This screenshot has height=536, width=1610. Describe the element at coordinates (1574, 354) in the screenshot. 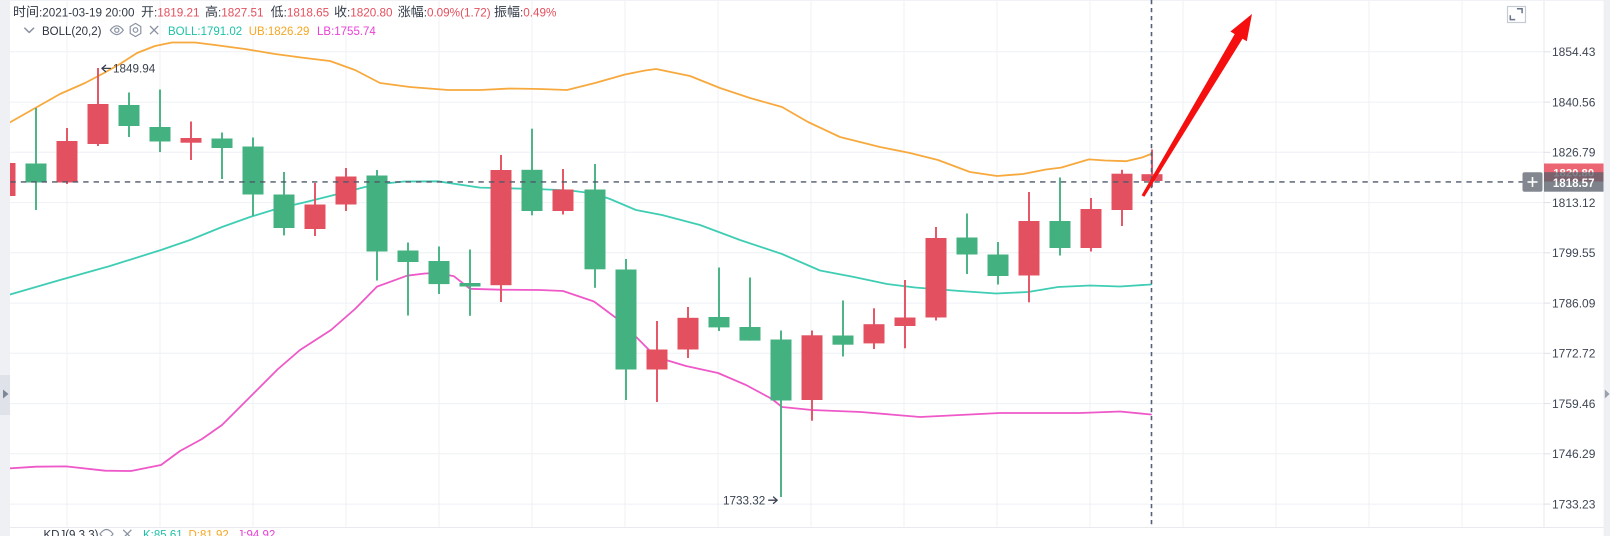

I see `svg-text: 1772.72` at that location.